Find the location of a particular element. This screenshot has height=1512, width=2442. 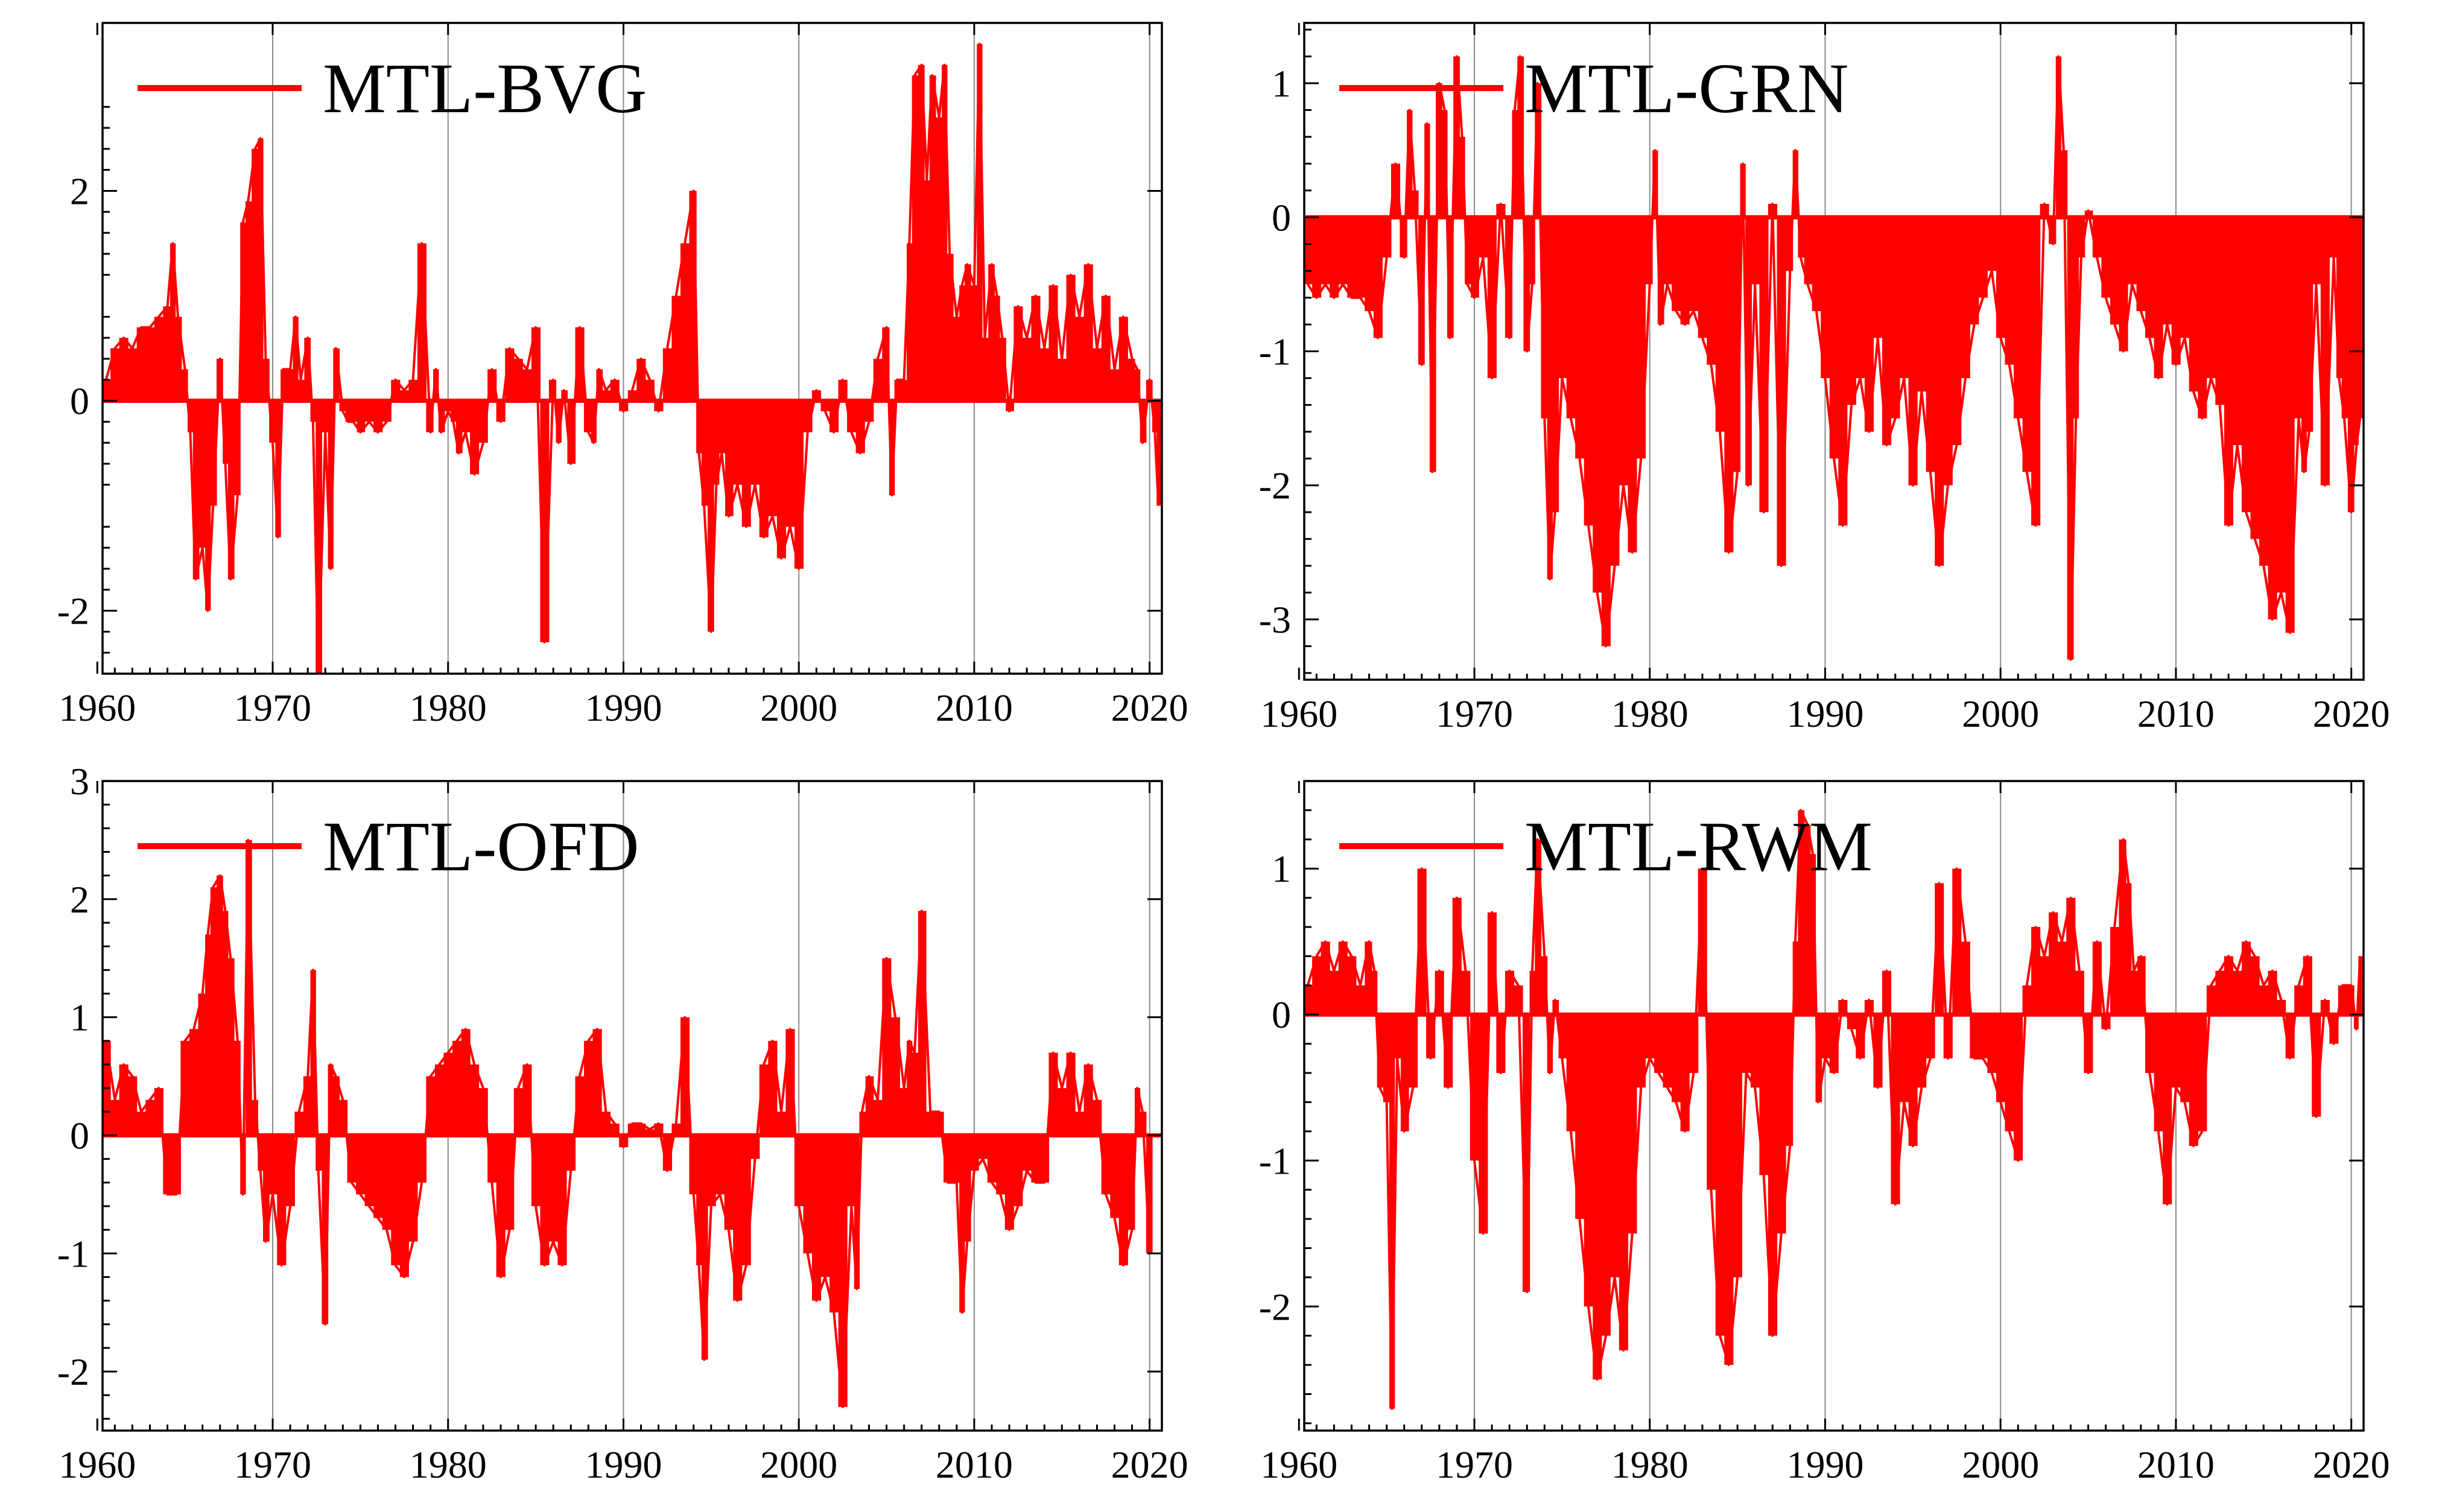

y-tick-label: -1 is located at coordinates (1275, 352).